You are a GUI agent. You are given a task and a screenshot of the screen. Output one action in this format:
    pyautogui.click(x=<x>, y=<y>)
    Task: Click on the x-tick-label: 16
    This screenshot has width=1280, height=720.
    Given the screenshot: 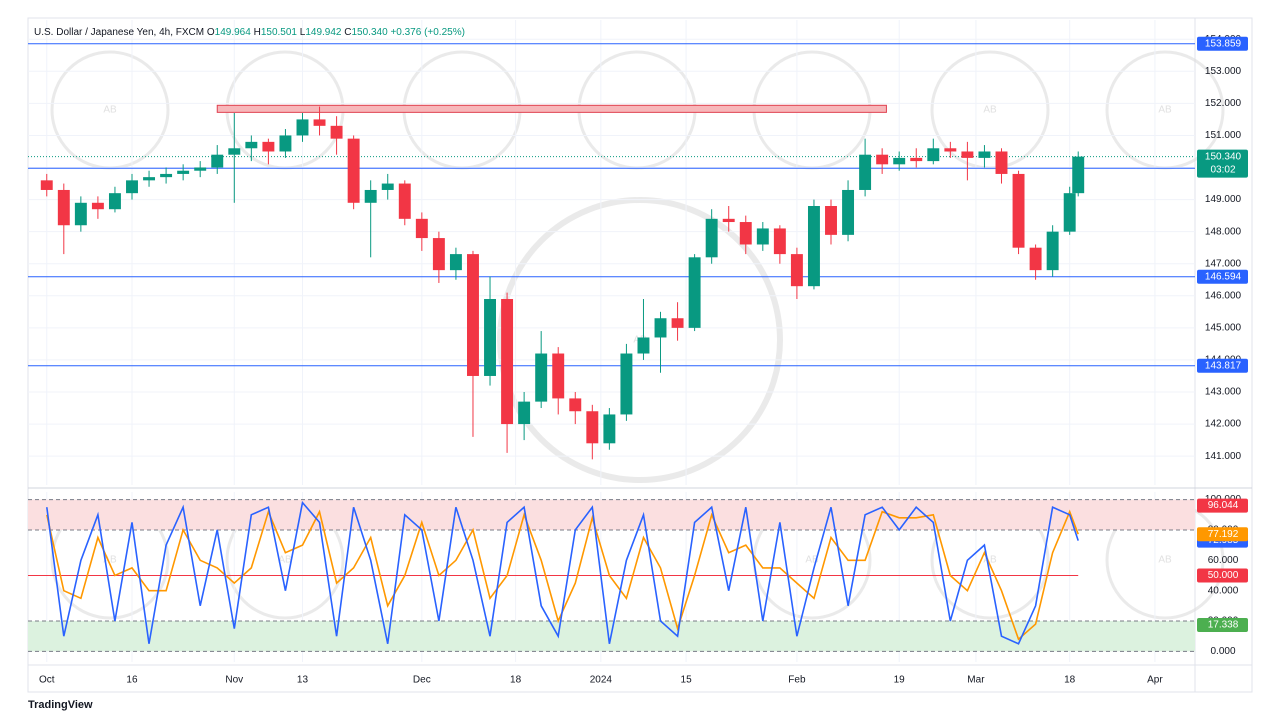 What is the action you would take?
    pyautogui.click(x=132, y=680)
    